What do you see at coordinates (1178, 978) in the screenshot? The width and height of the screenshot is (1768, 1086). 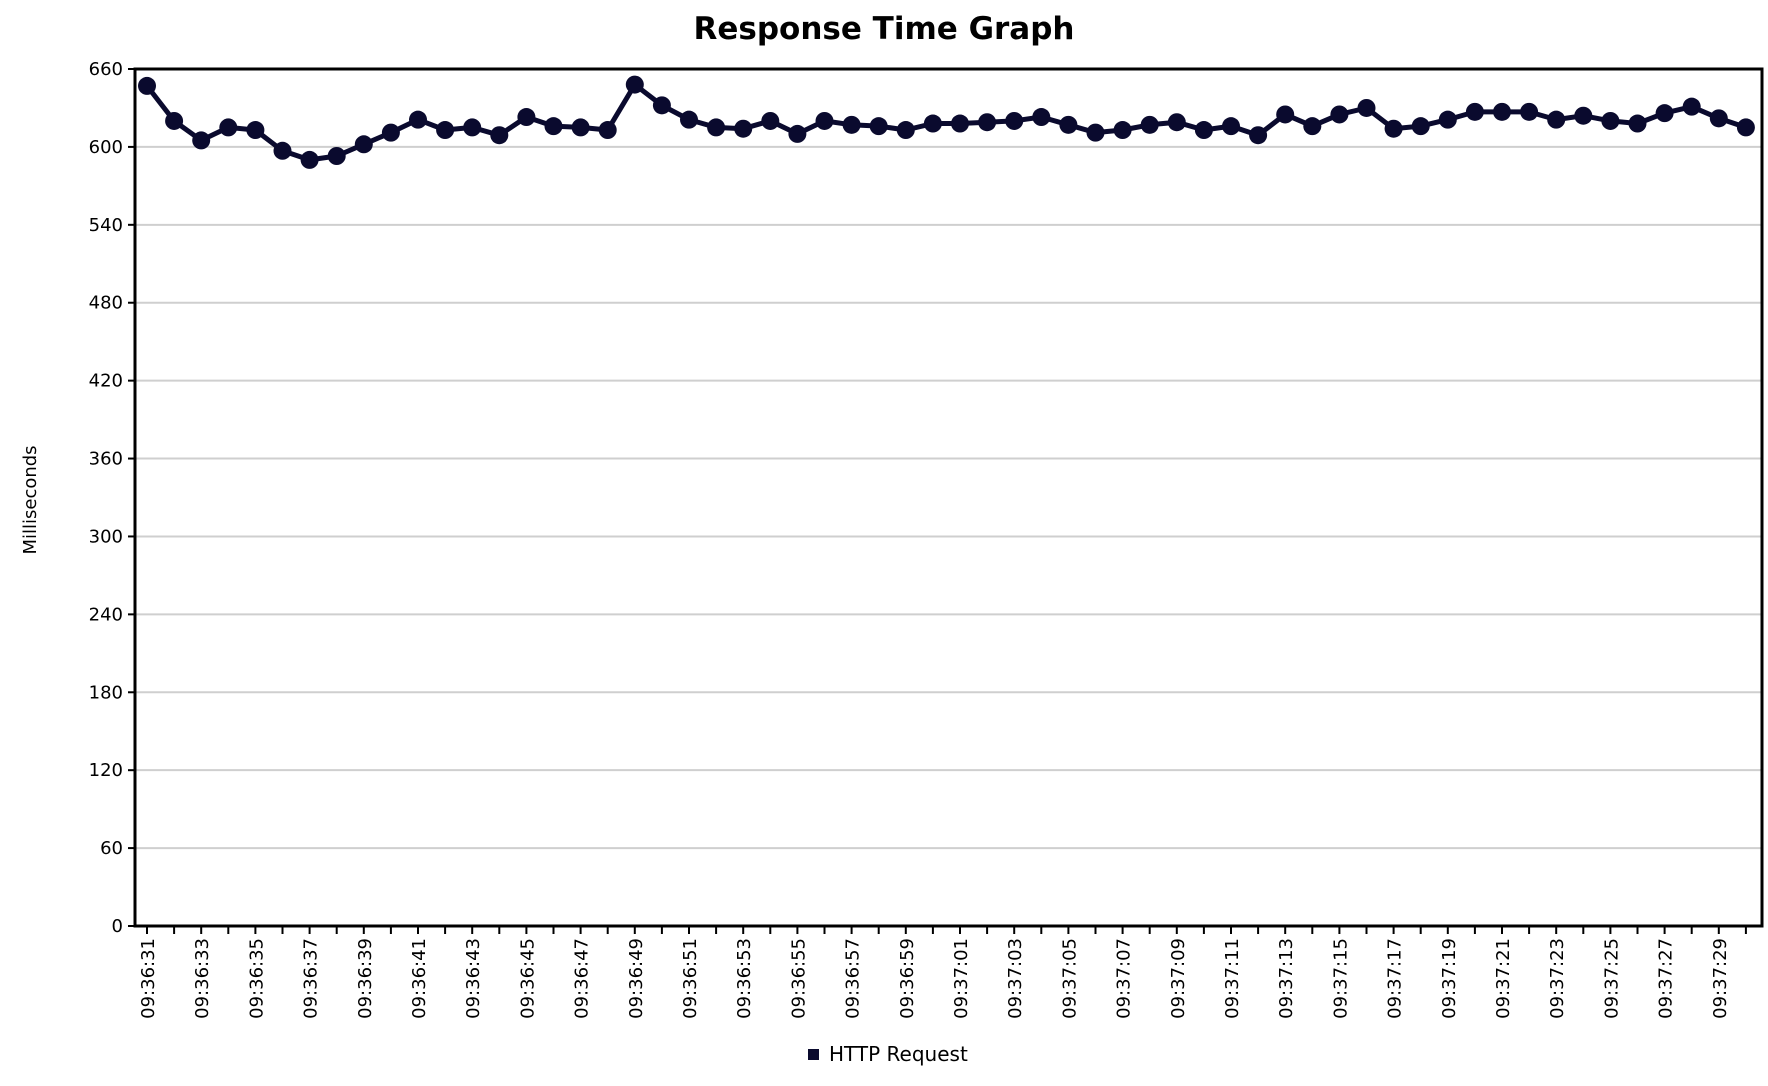 I see `x-tick-label-09:37:09: 09:37:09` at bounding box center [1178, 978].